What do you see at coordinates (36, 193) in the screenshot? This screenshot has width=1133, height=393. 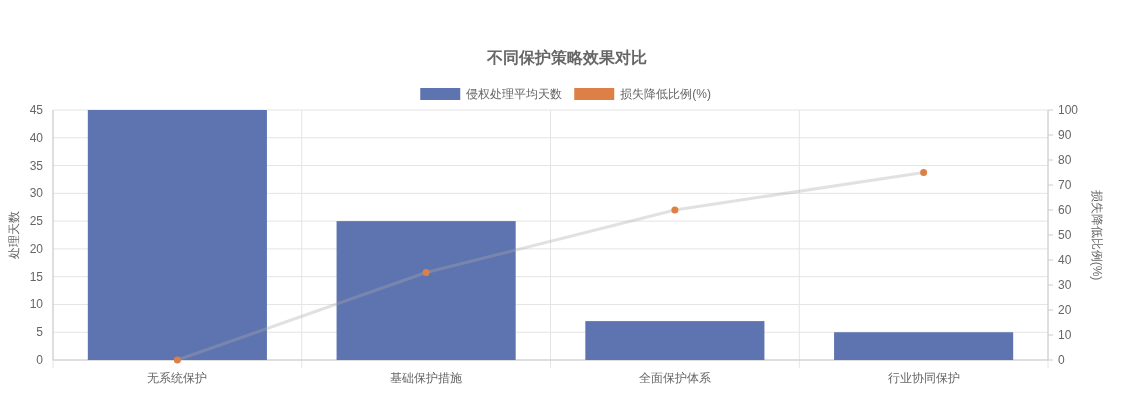 I see `y-tick-label: 30` at bounding box center [36, 193].